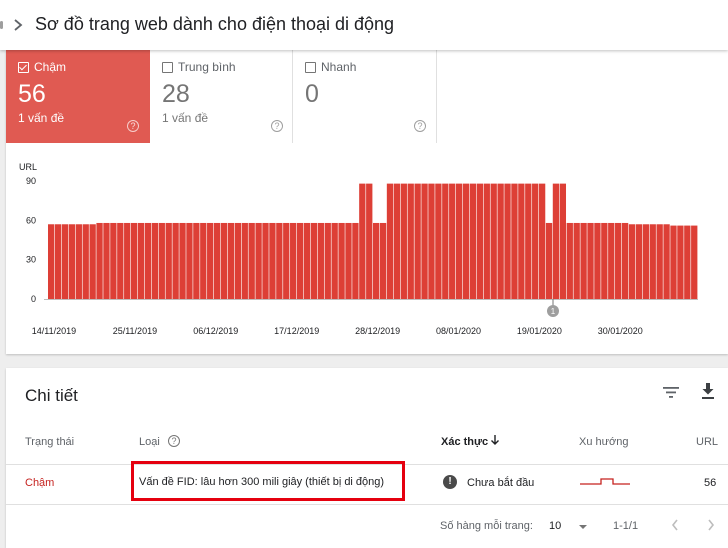  What do you see at coordinates (135, 331) in the screenshot?
I see `x-tick-label: 25/11/2019` at bounding box center [135, 331].